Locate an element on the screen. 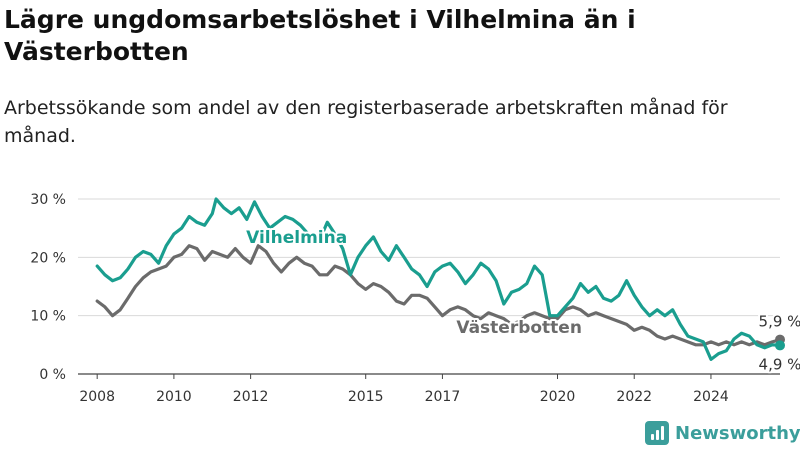 The width and height of the screenshot is (800, 450). x-tick-label: 2012 is located at coordinates (251, 397).